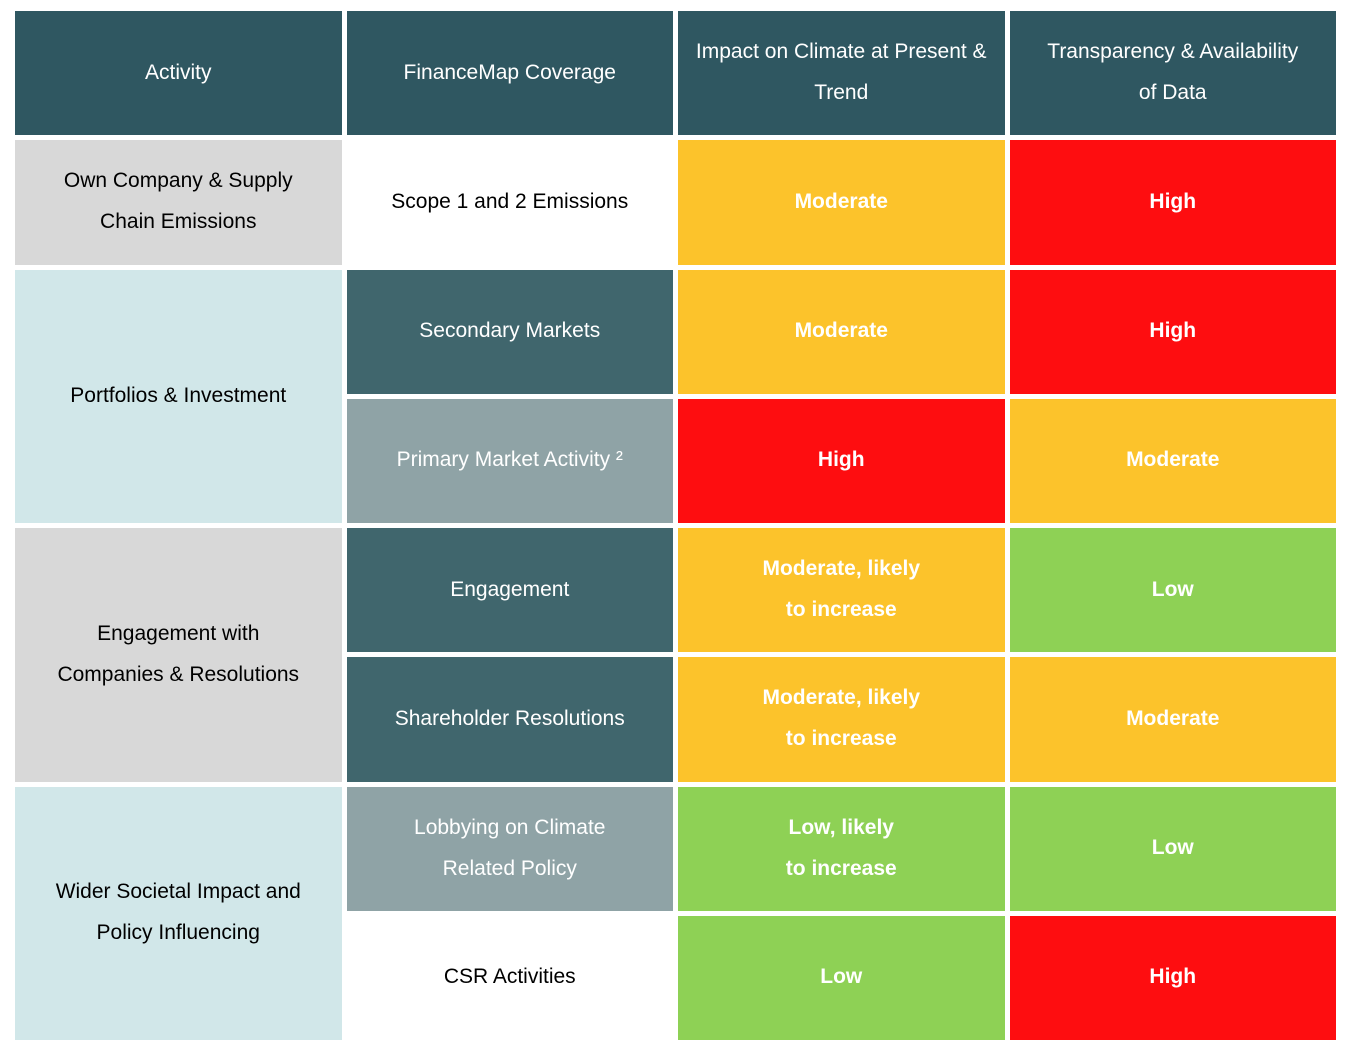  I want to click on coverage-cell-scope-1-and-2-emissions: Scope 1 and 2 Emissions, so click(509, 202).